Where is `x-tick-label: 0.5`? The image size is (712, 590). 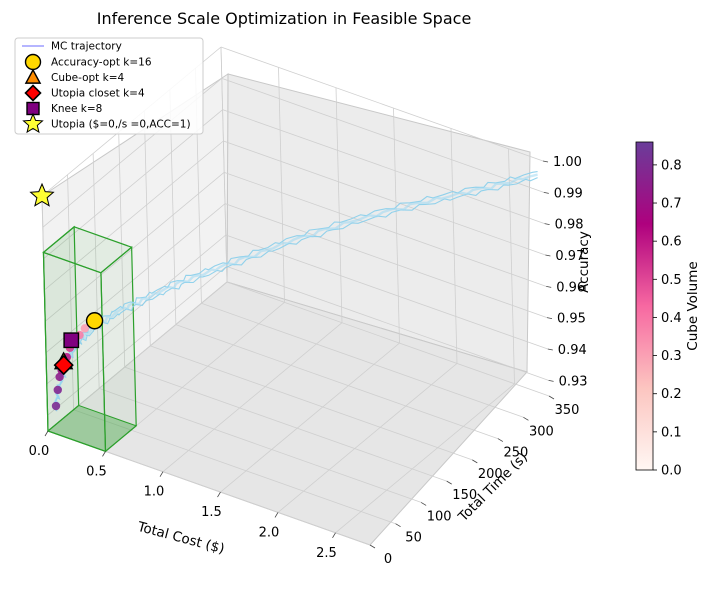 x-tick-label: 0.5 is located at coordinates (96, 471).